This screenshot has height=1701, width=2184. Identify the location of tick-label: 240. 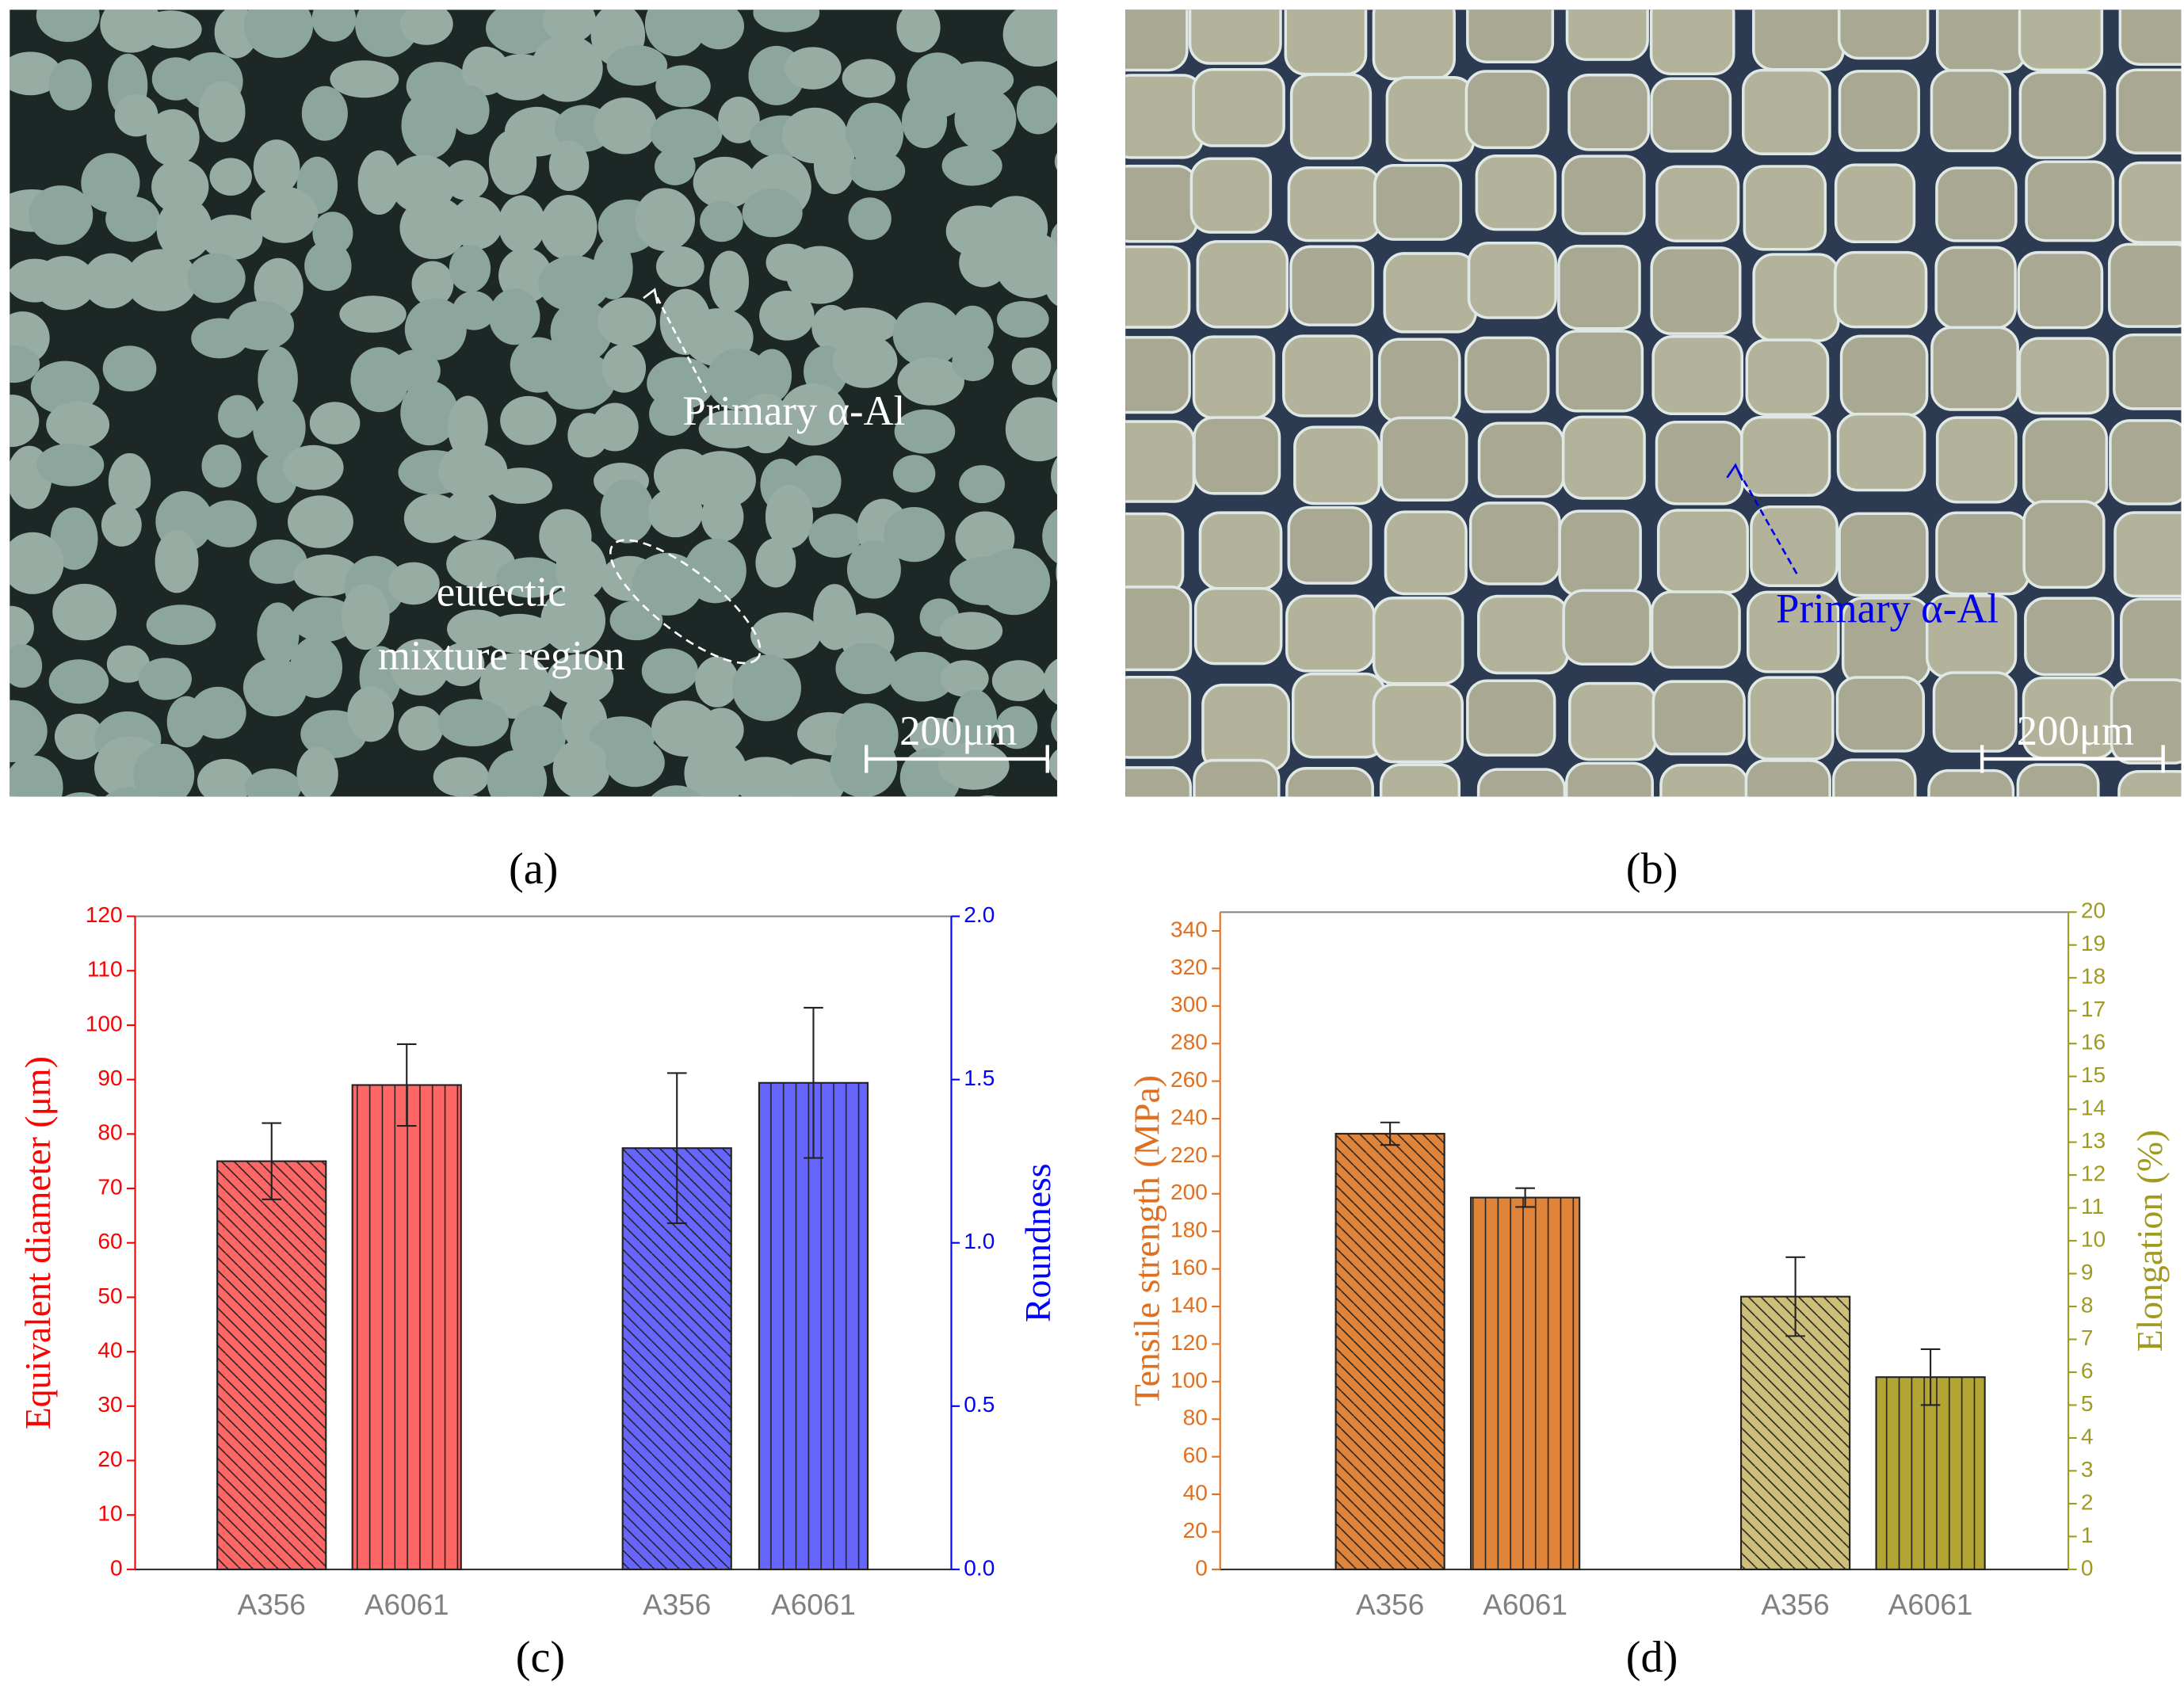
(1189, 1116).